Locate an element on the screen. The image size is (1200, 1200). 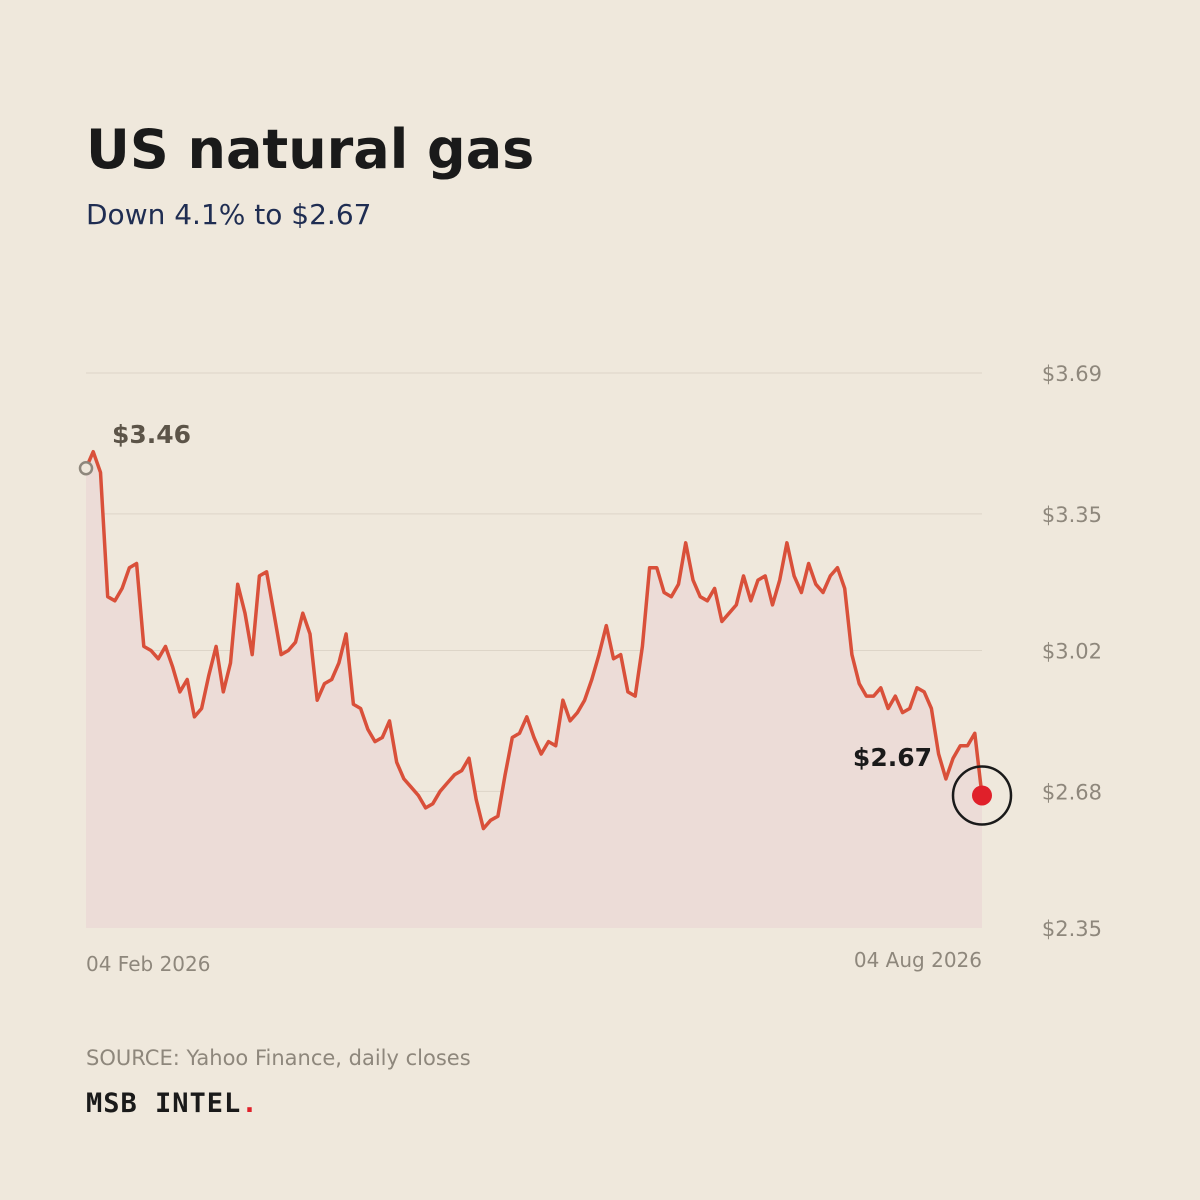
brand-logo: MSB INTEL. is located at coordinates (172, 1103).